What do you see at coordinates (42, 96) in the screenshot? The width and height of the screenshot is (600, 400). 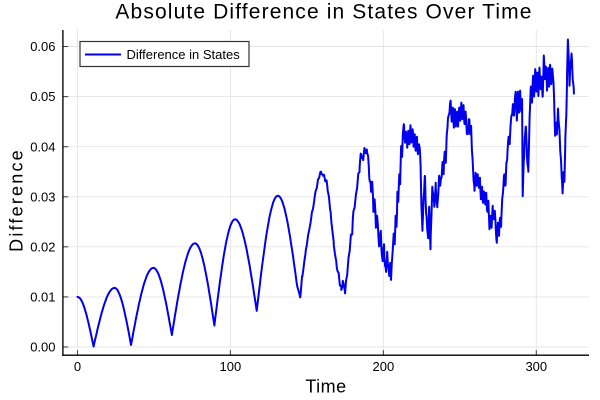 I see `svg-text: 0.05` at bounding box center [42, 96].